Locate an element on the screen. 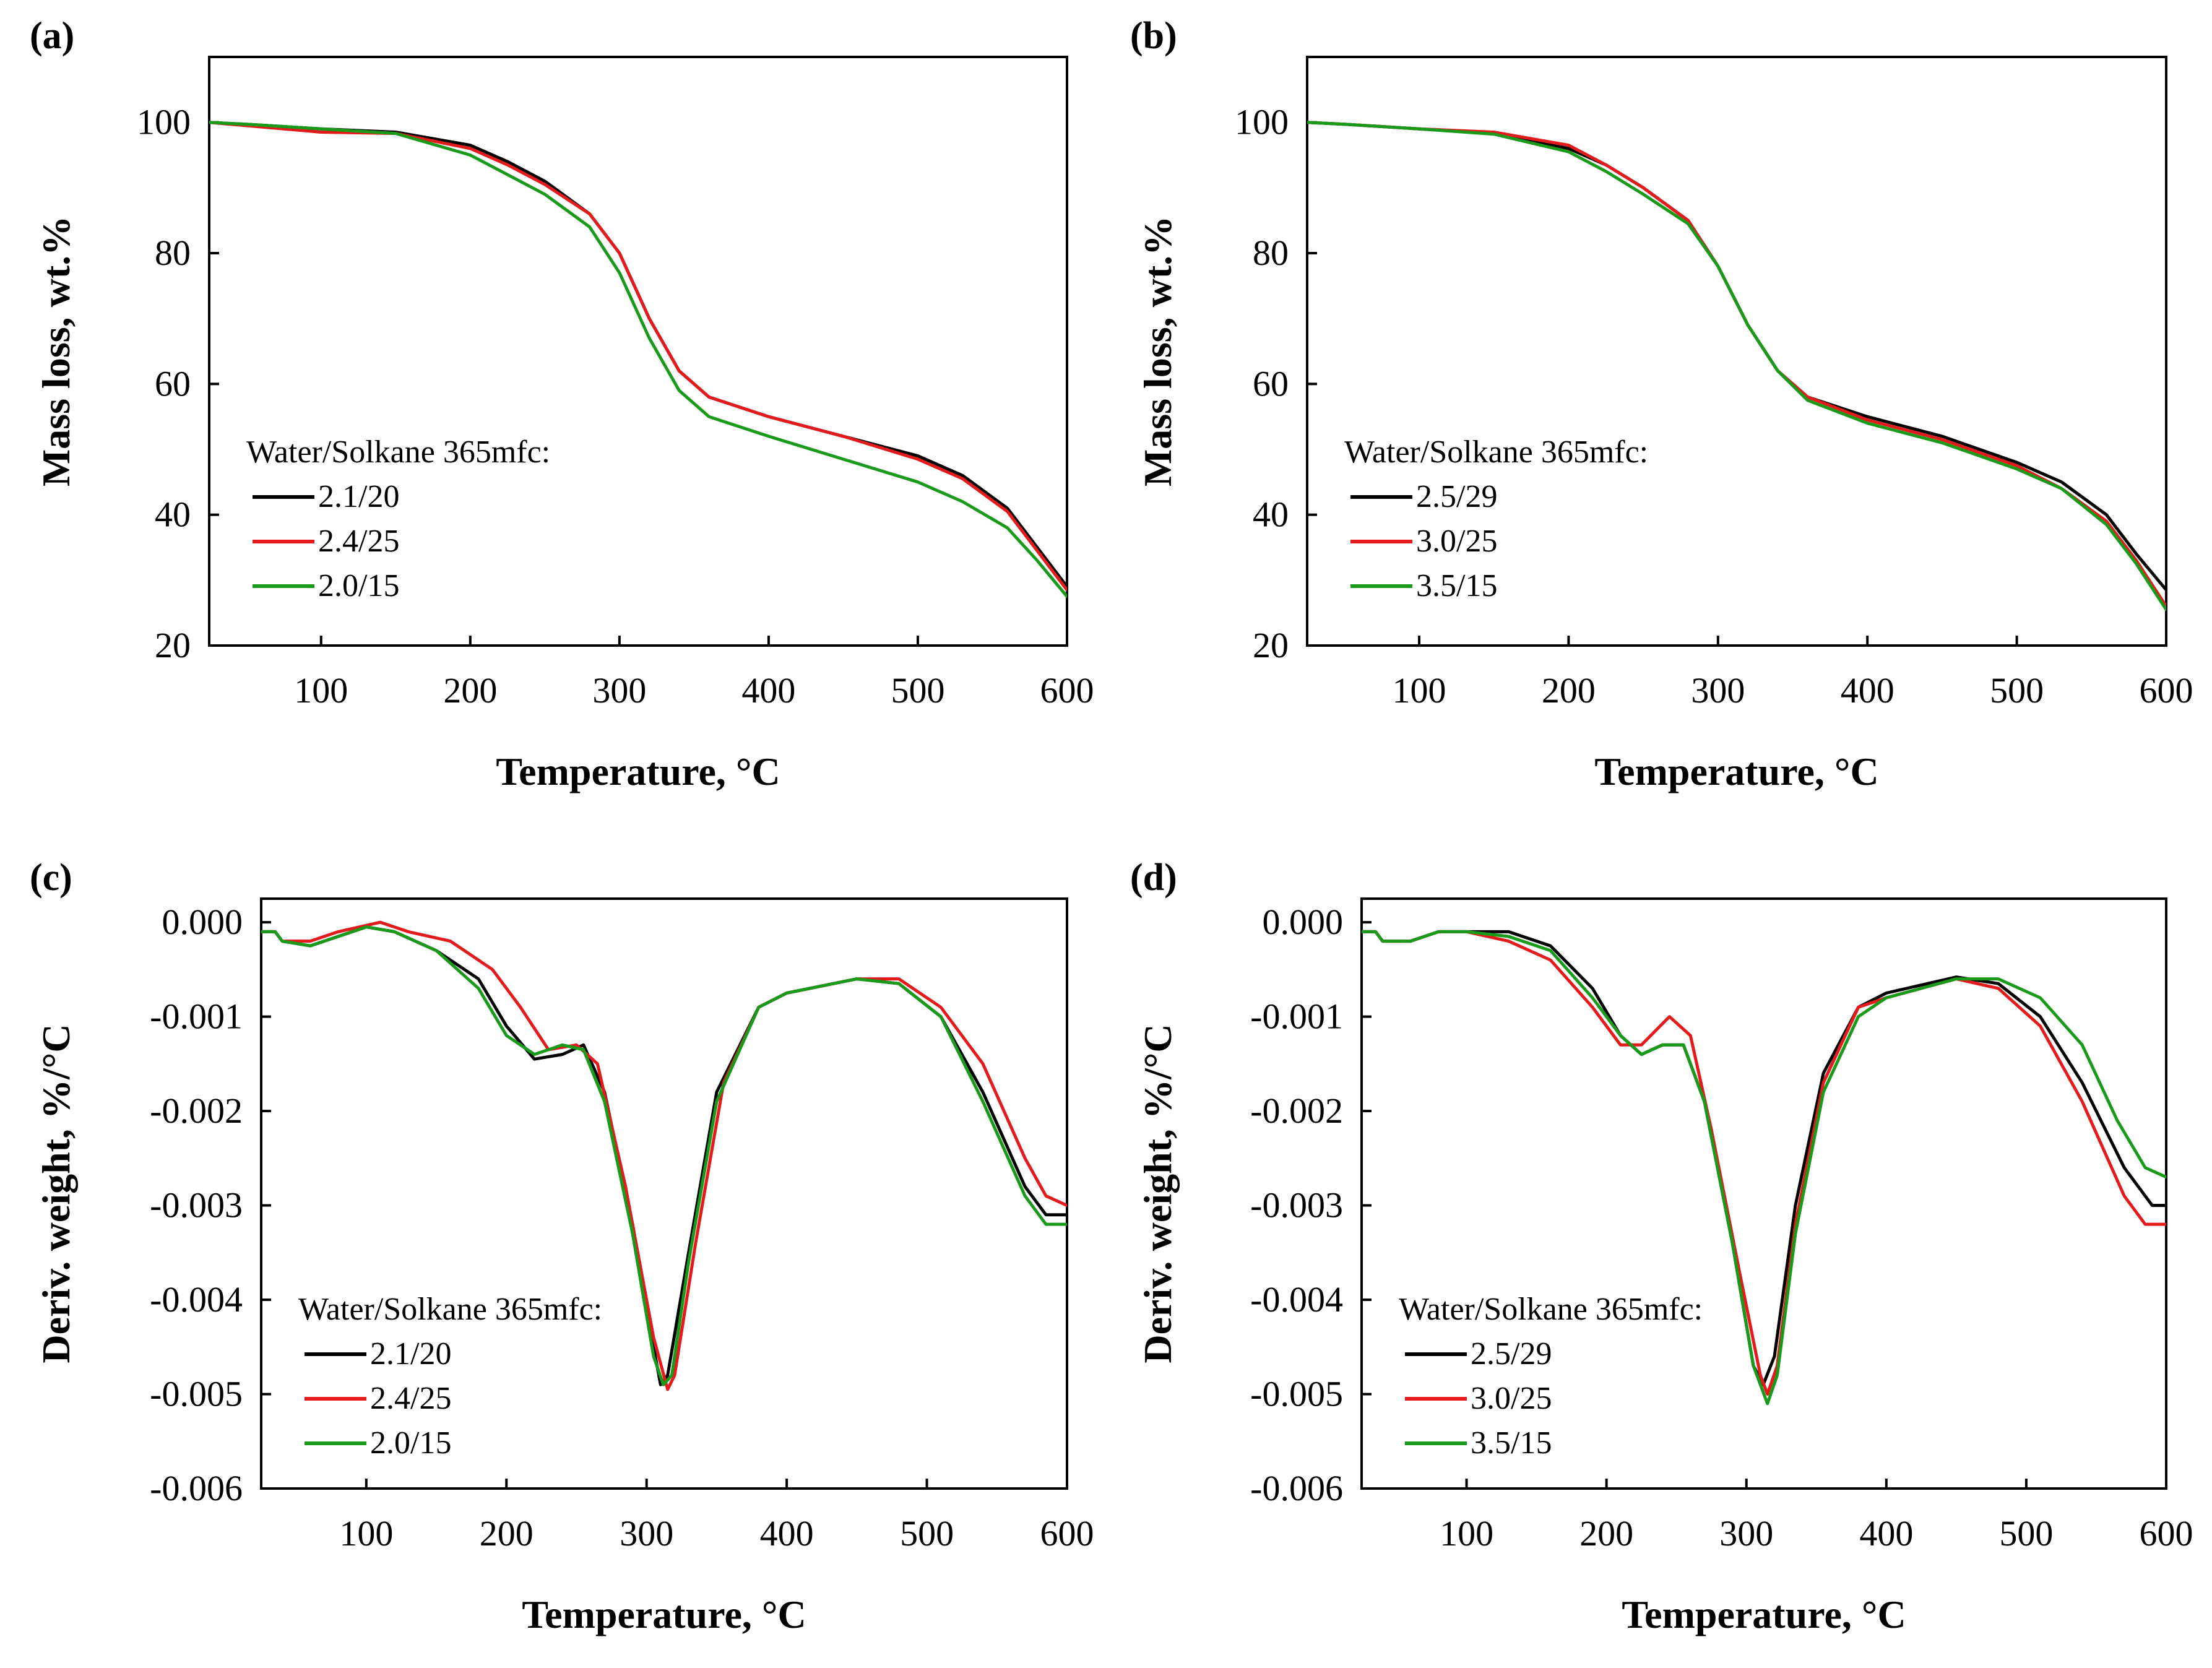 This screenshot has height=1668, width=2212. panel-label: (b) is located at coordinates (1153, 36).